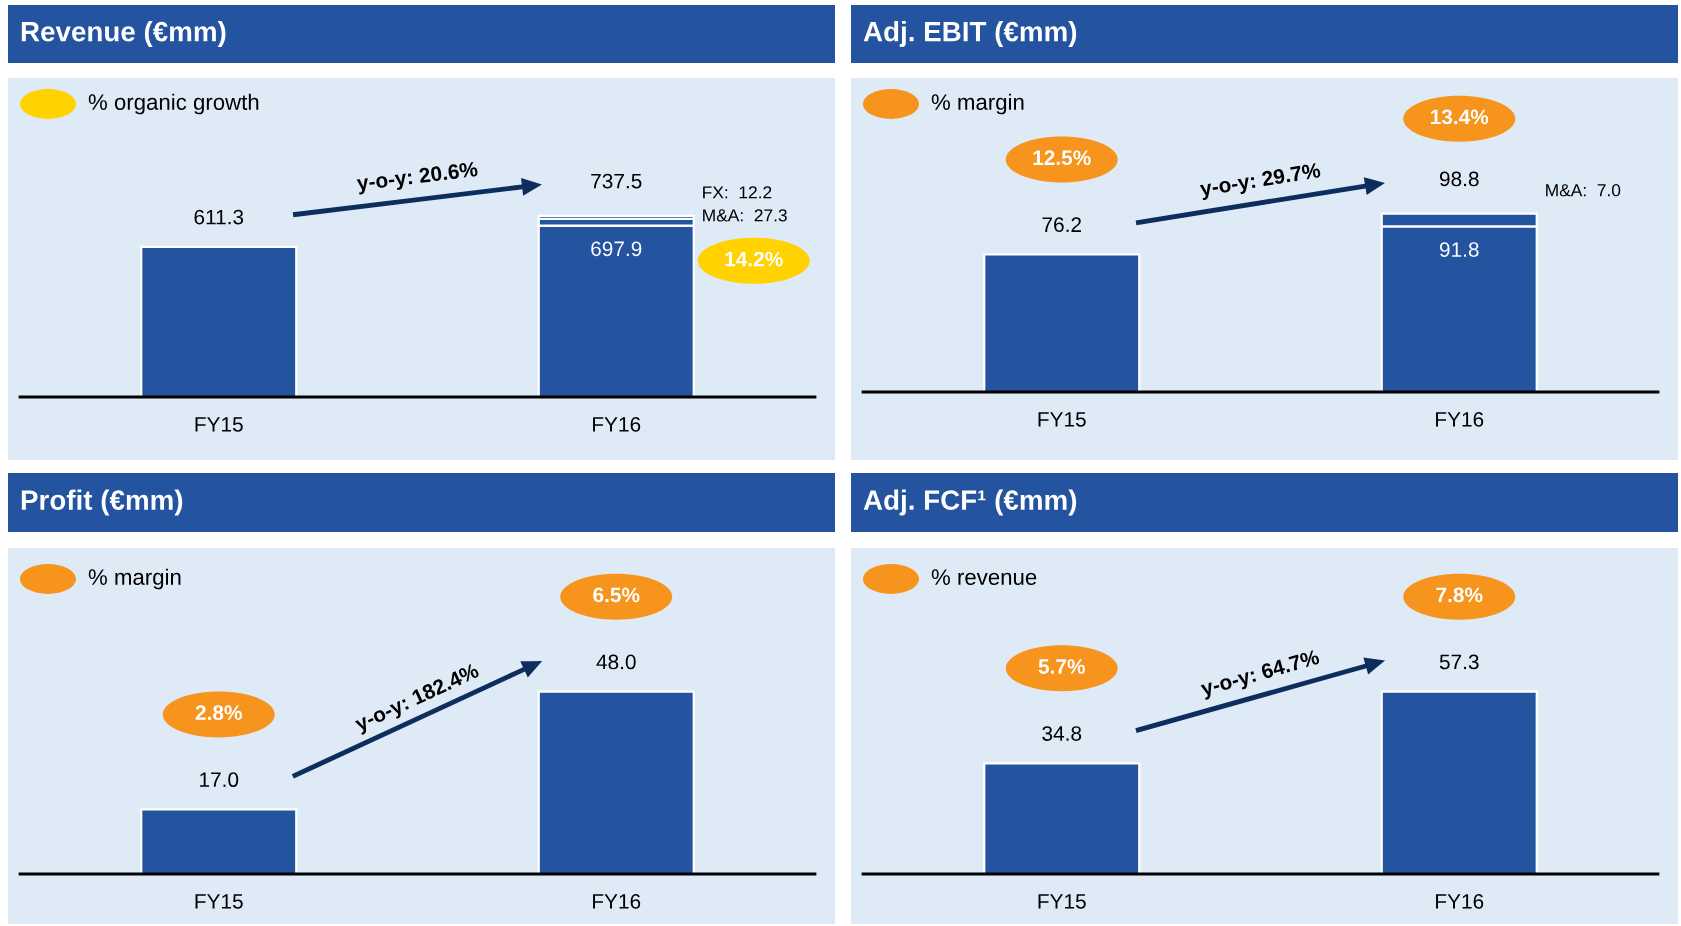 The width and height of the screenshot is (1681, 926). I want to click on annotation: 2.8%, so click(218, 713).